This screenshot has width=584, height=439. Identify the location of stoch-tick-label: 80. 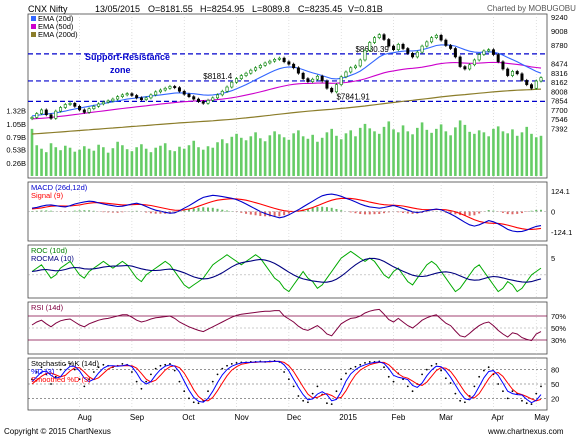
(555, 370).